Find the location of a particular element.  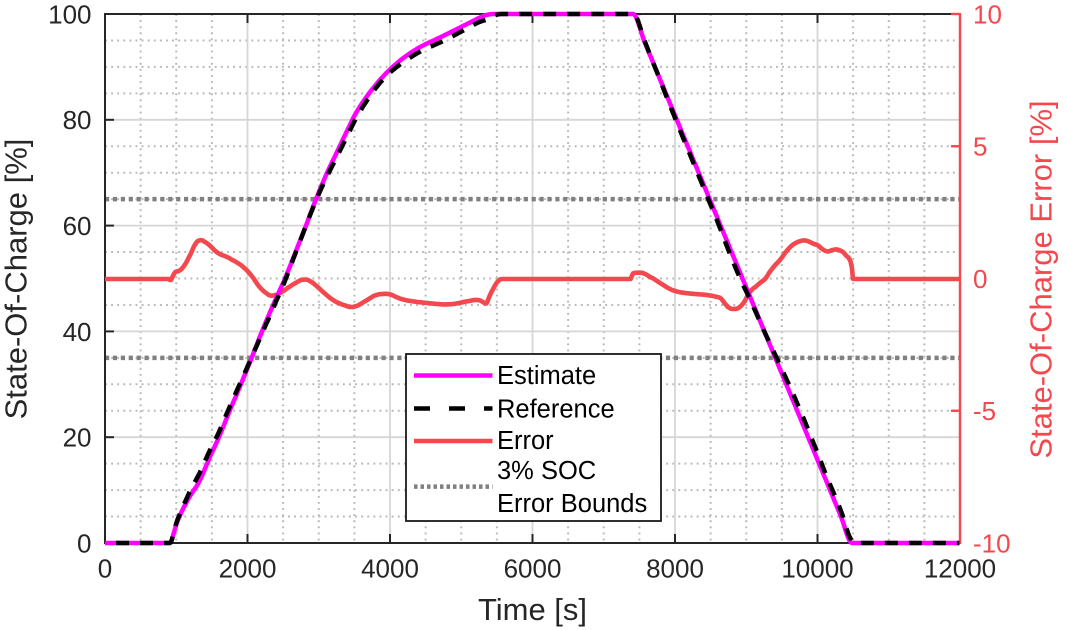

svg-text: 10000 is located at coordinates (817, 569).